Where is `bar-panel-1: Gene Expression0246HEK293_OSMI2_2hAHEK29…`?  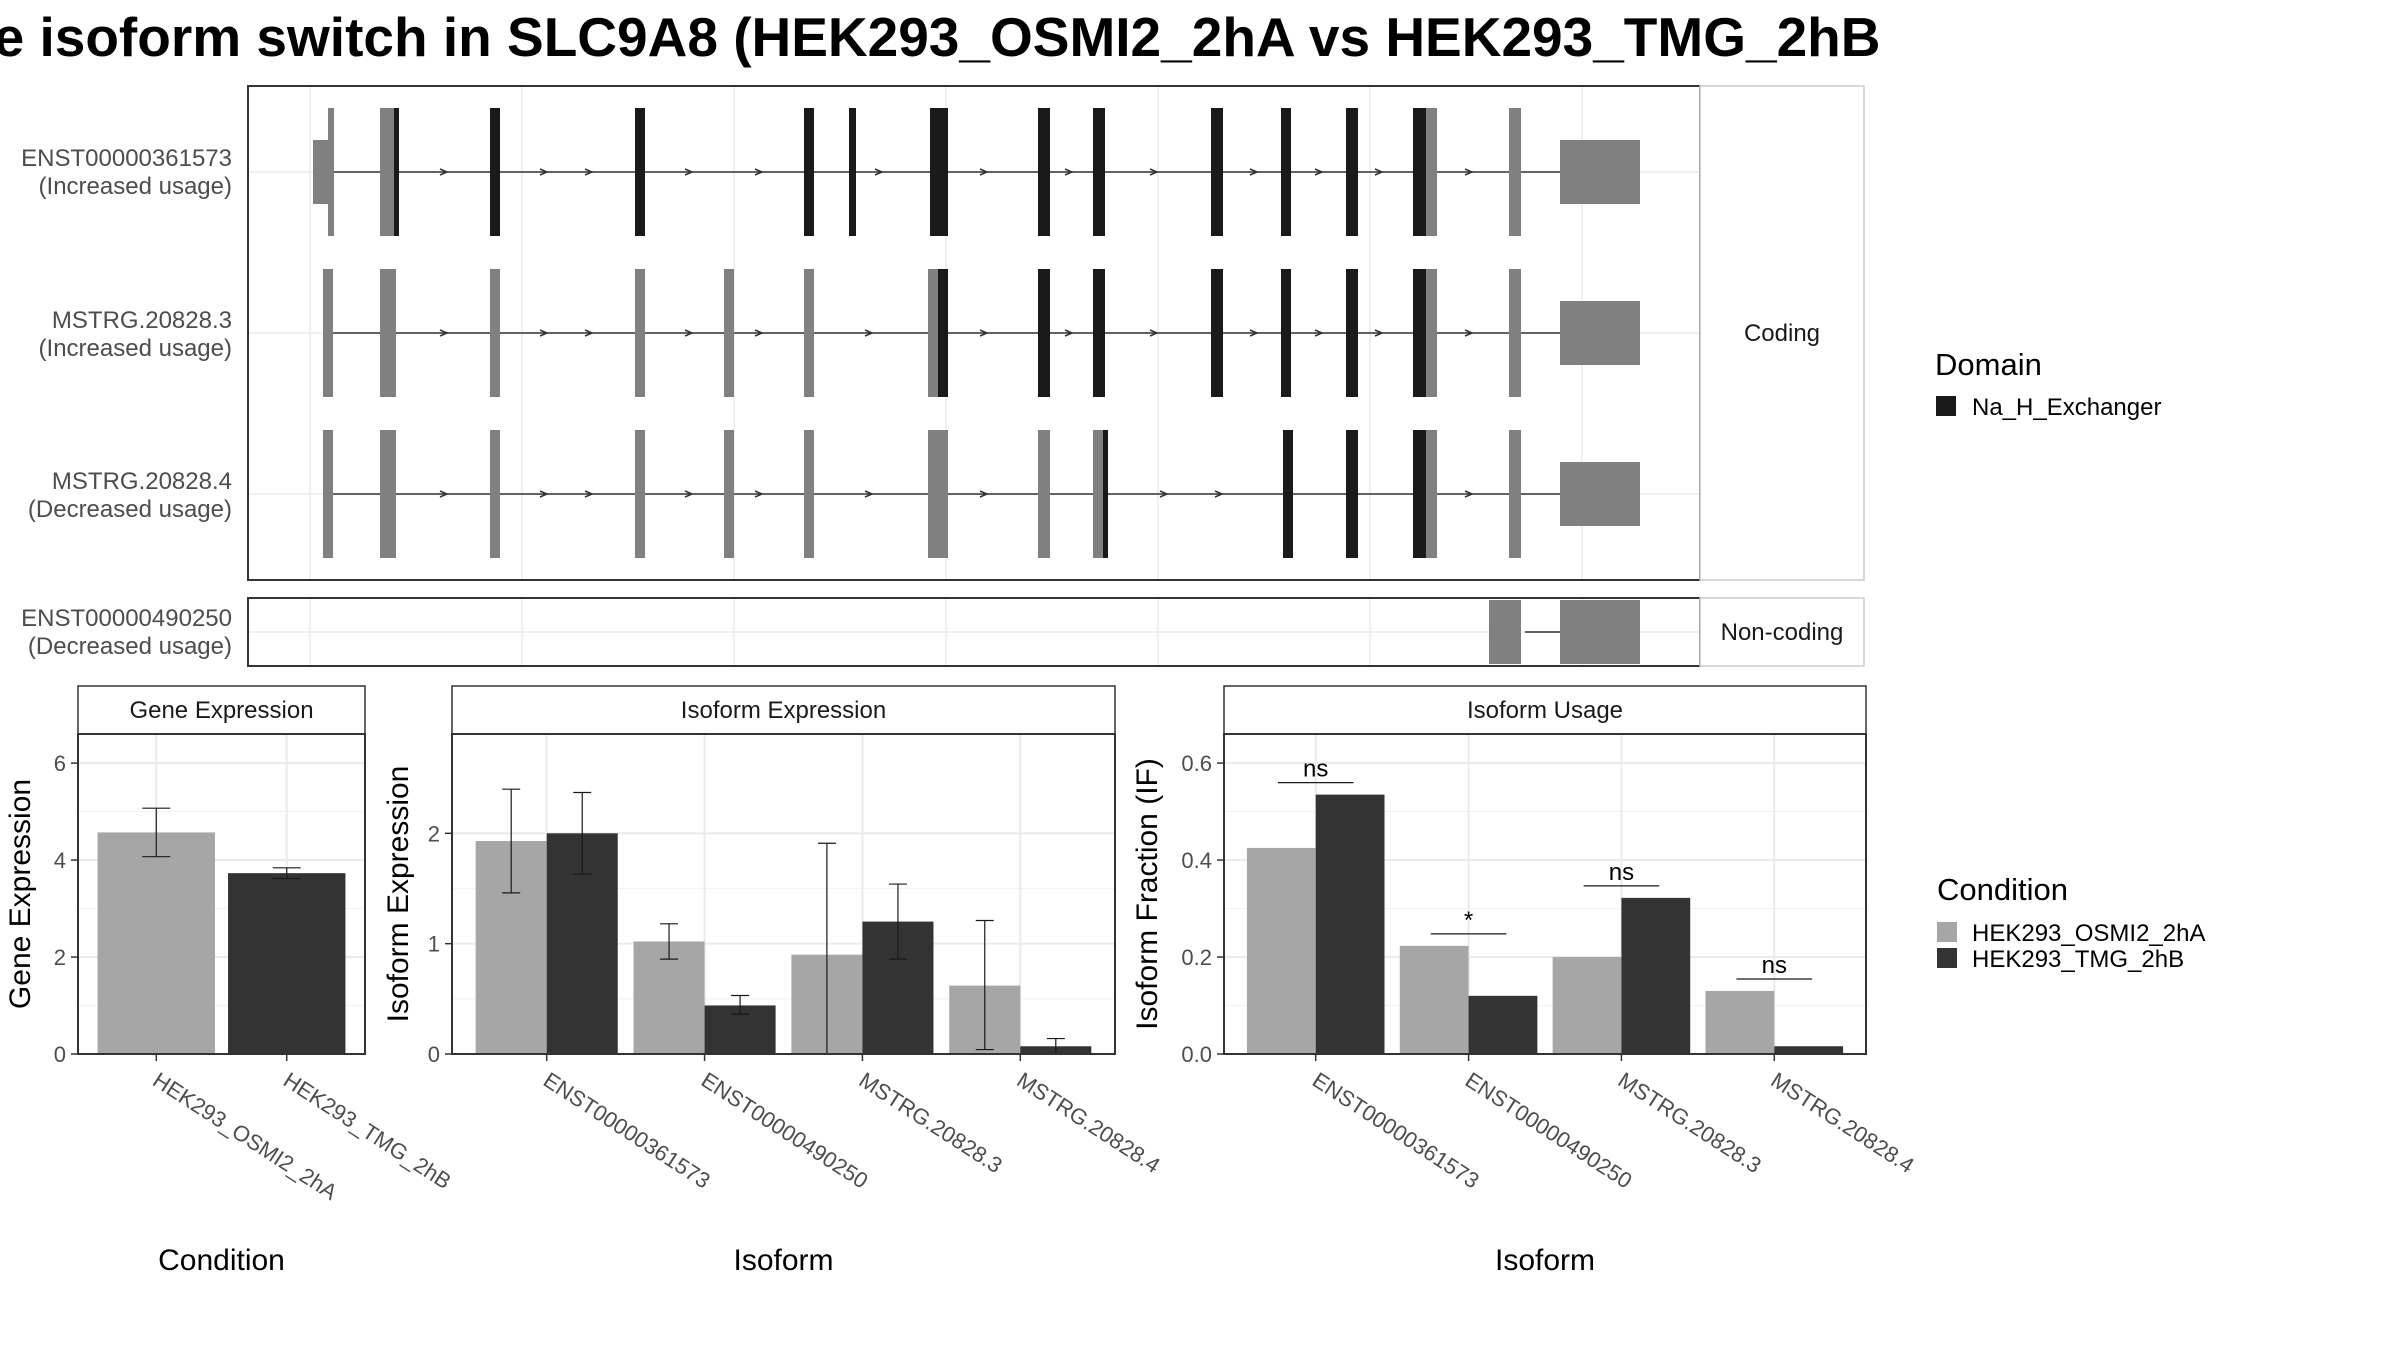
bar-panel-1: Gene Expression0246HEK293_OSMI2_2hAHEK29… is located at coordinates (230, 981).